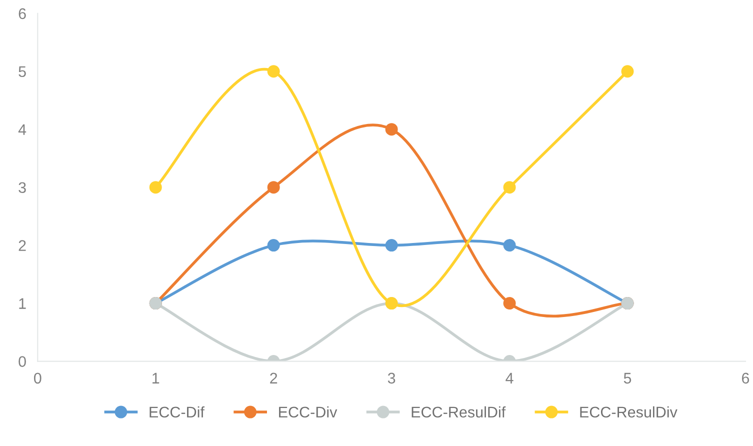 Image resolution: width=753 pixels, height=446 pixels. Describe the element at coordinates (510, 378) in the screenshot. I see `x-tick-label: 4` at that location.